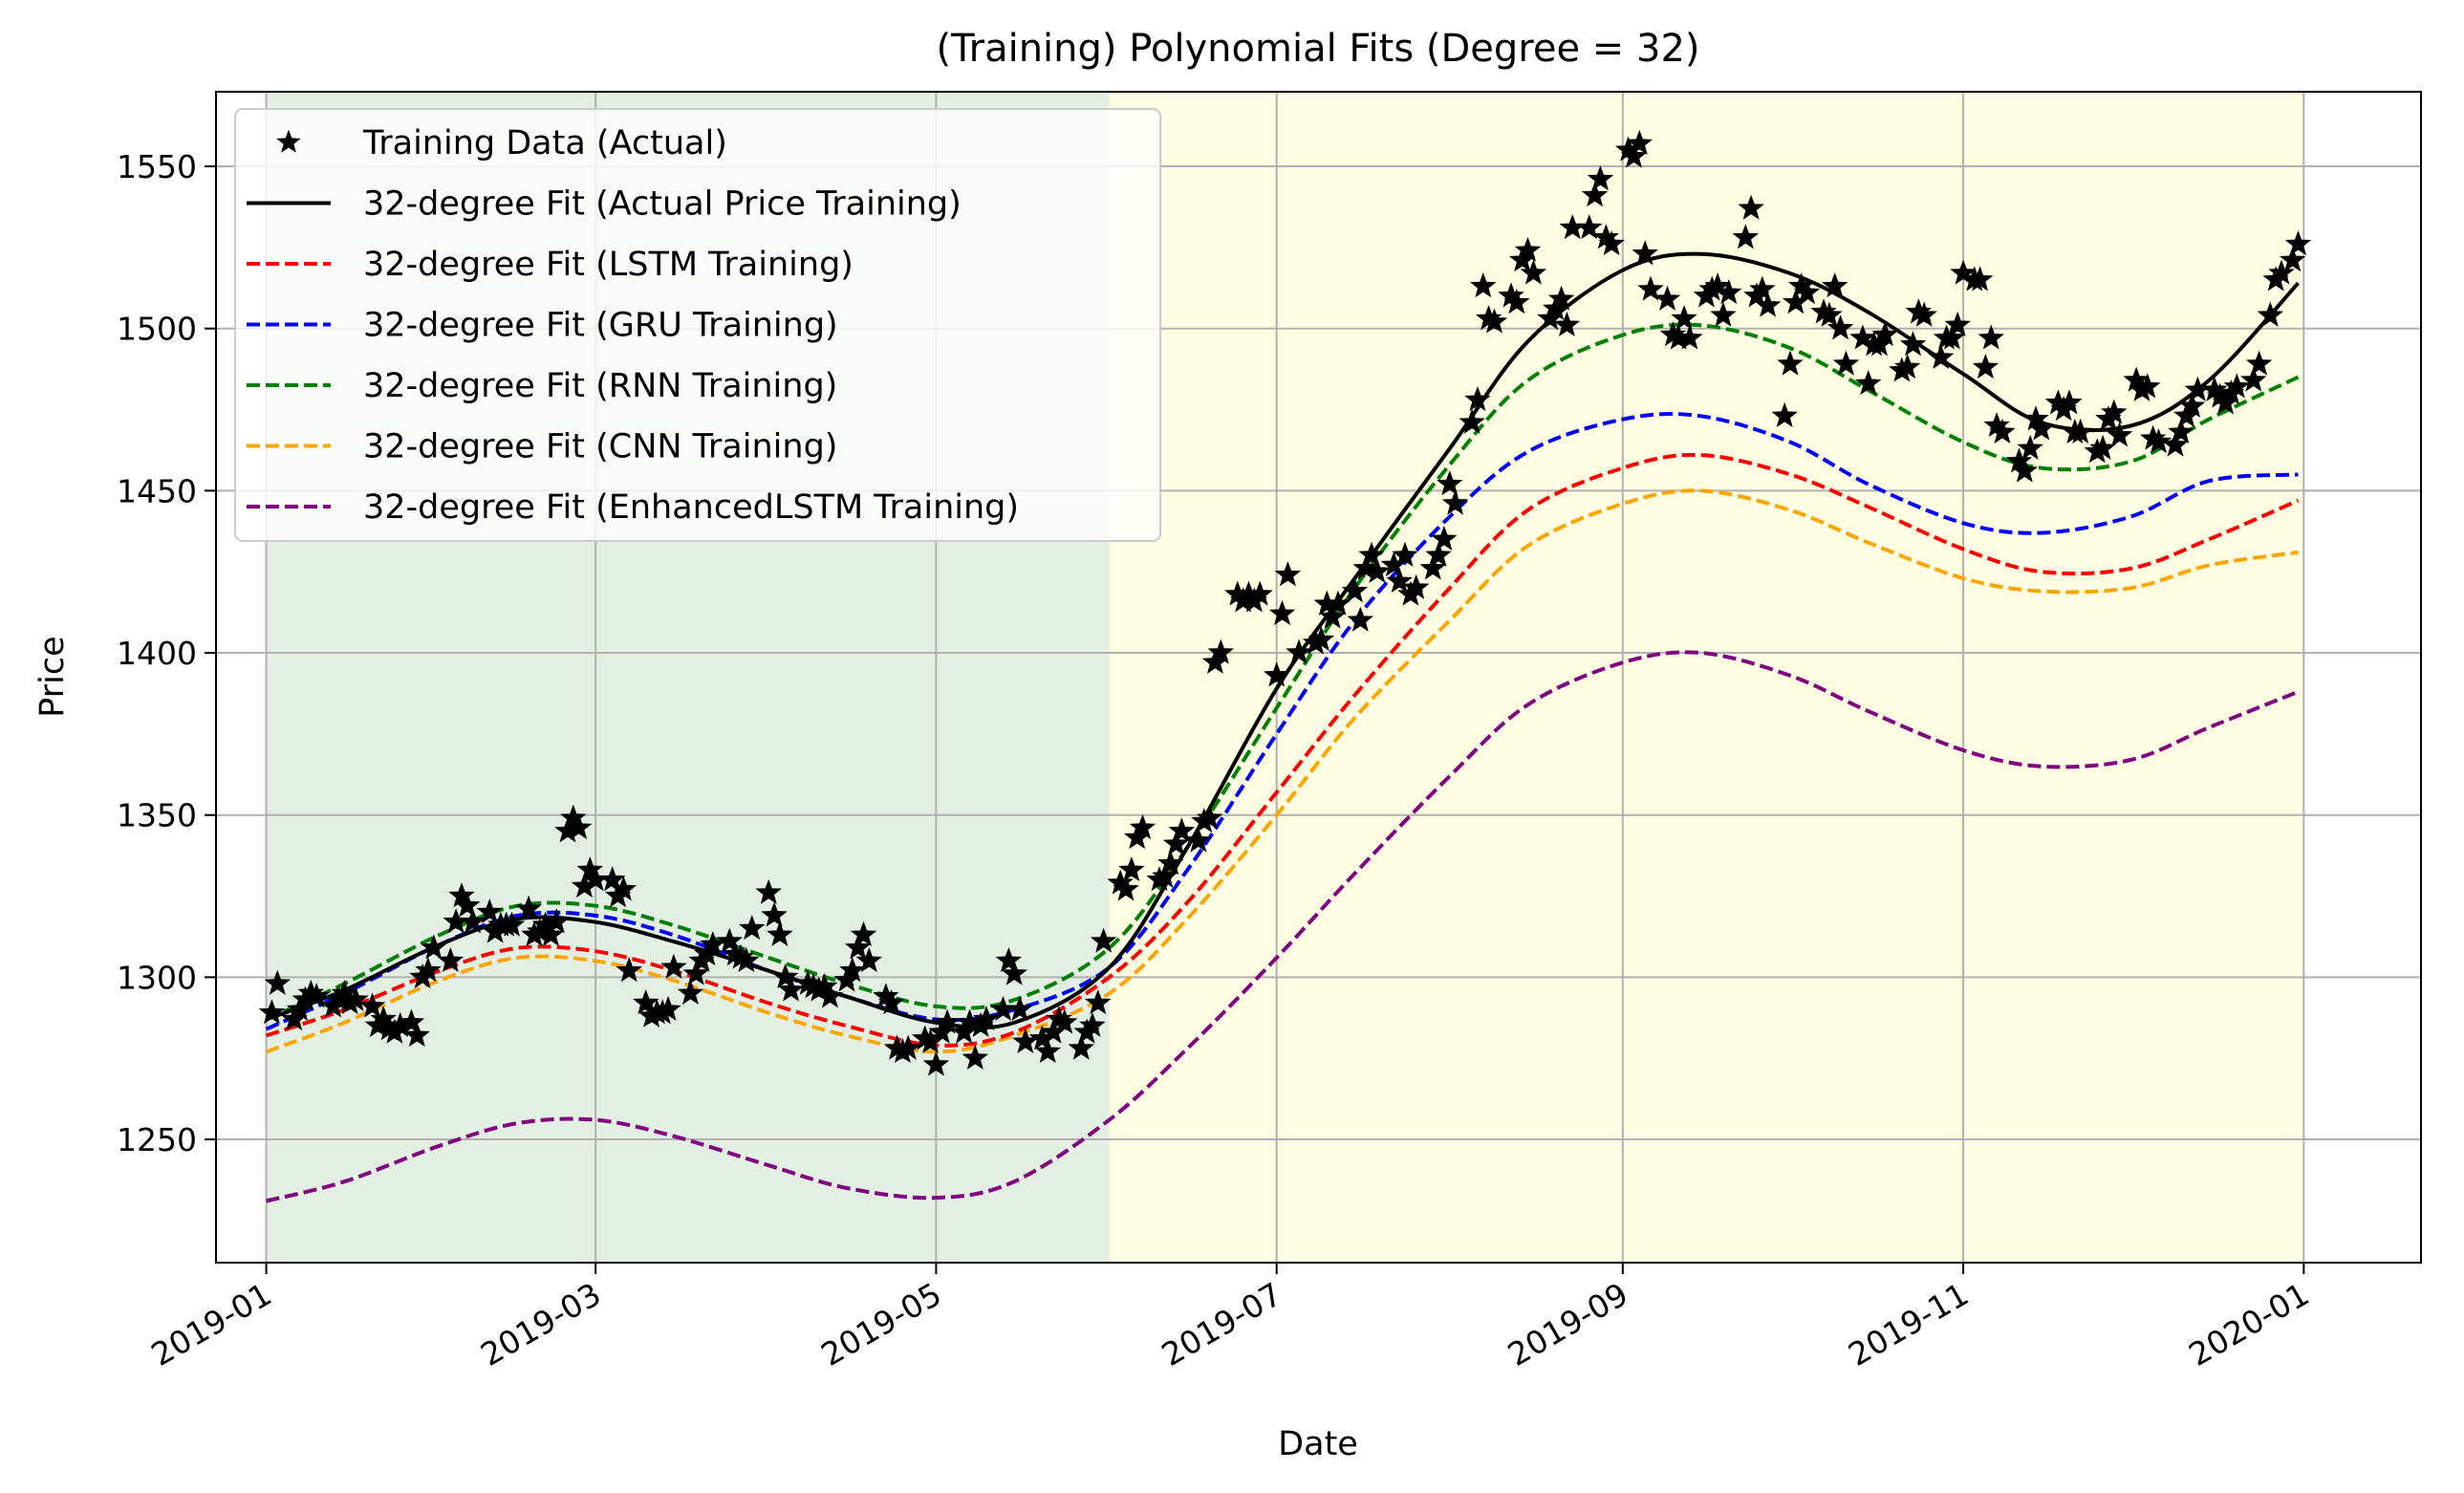 The width and height of the screenshot is (2464, 1493). I want to click on y-tick-label: 1350, so click(157, 815).